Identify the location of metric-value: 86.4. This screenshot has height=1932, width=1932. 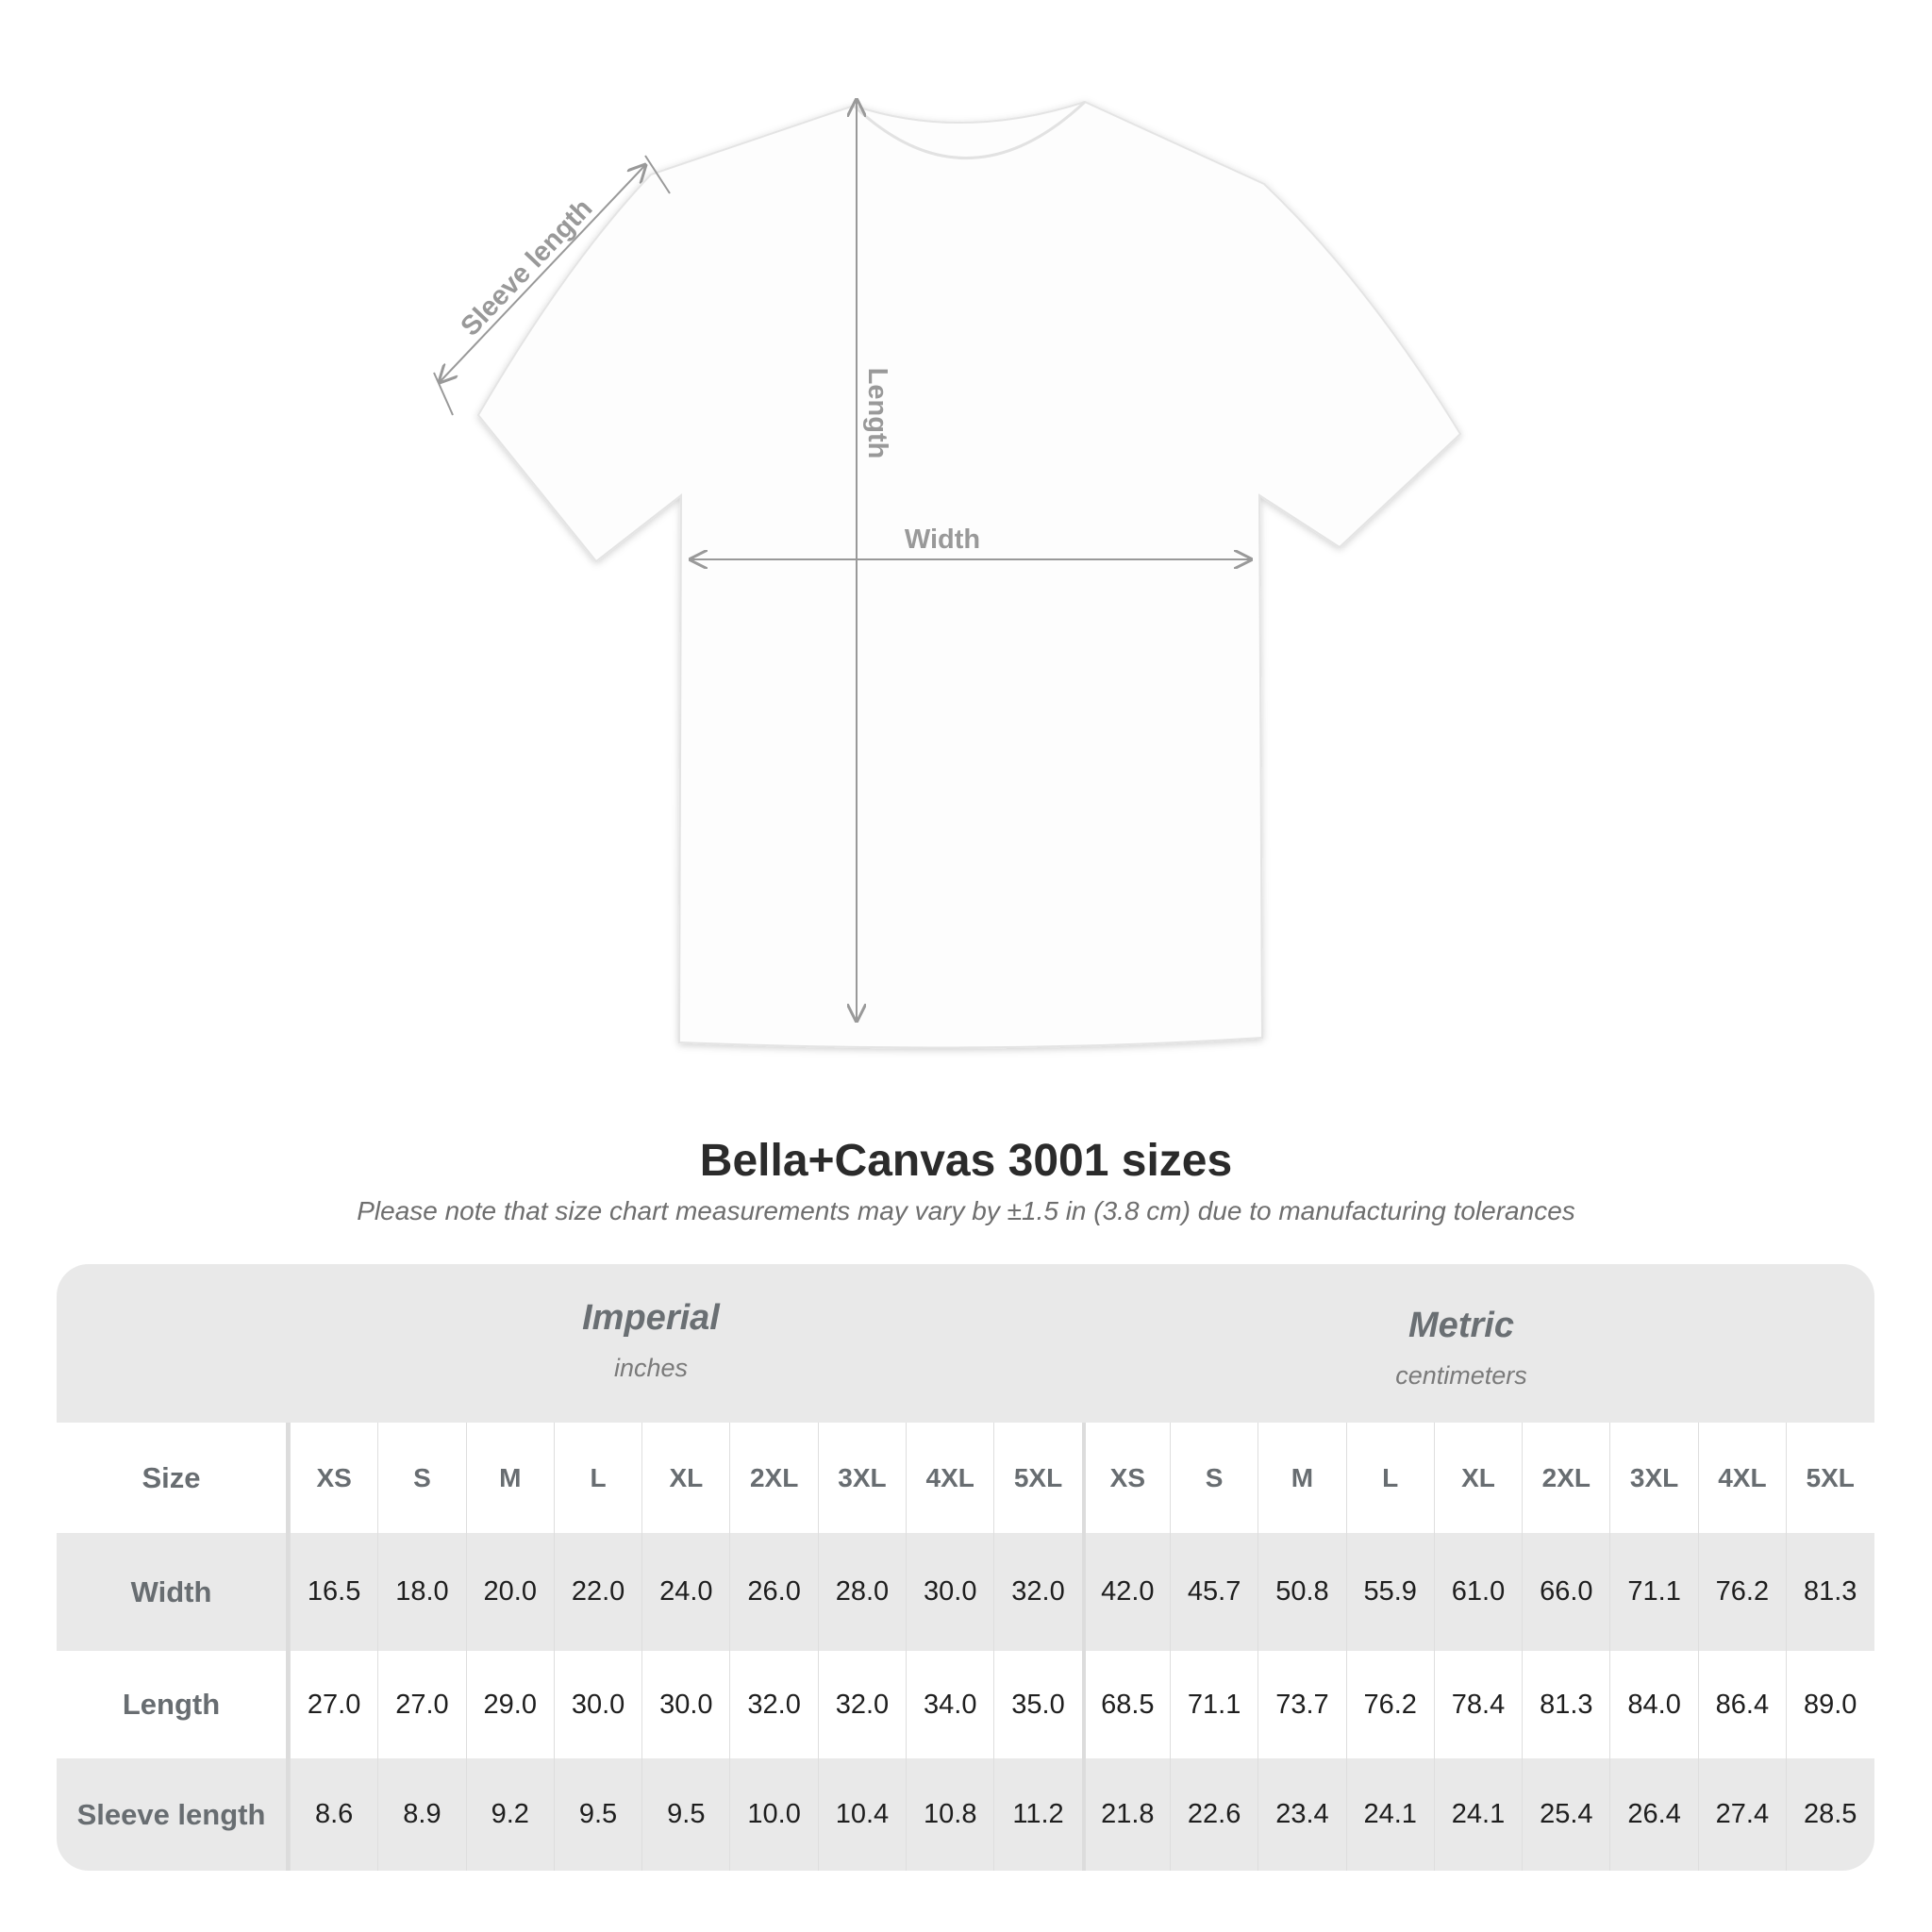
(1741, 1704).